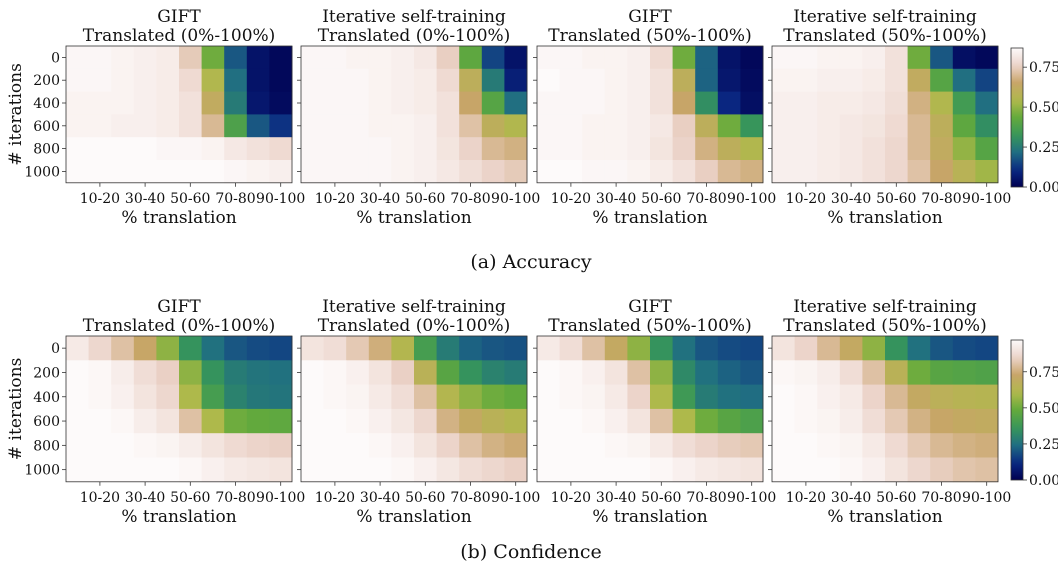  I want to click on panel-title: GIFT, so click(650, 307).